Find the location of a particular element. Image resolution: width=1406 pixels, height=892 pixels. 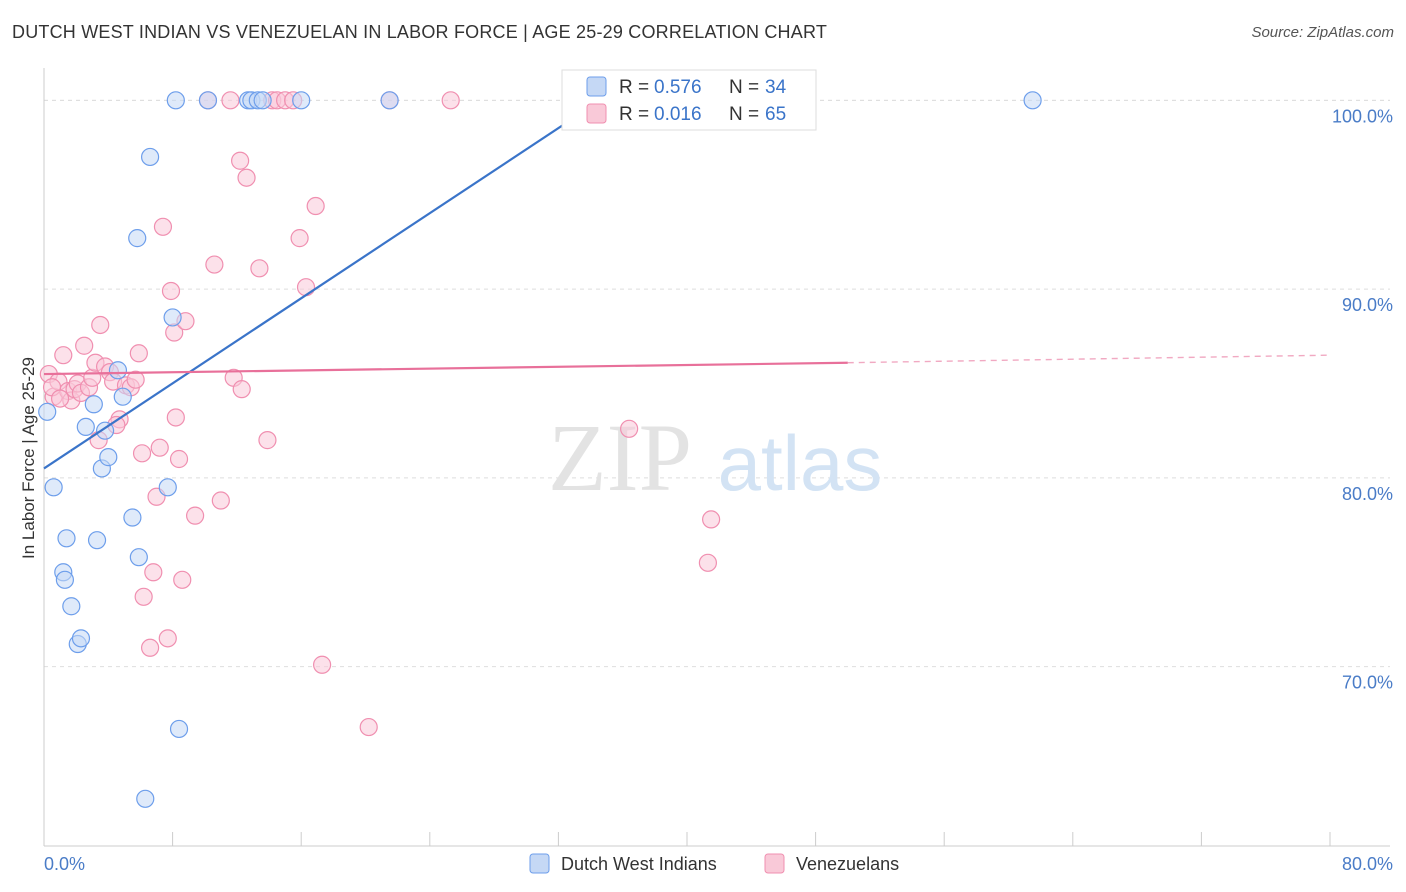

legend-swatch-venezuelans is located at coordinates (596, 113).